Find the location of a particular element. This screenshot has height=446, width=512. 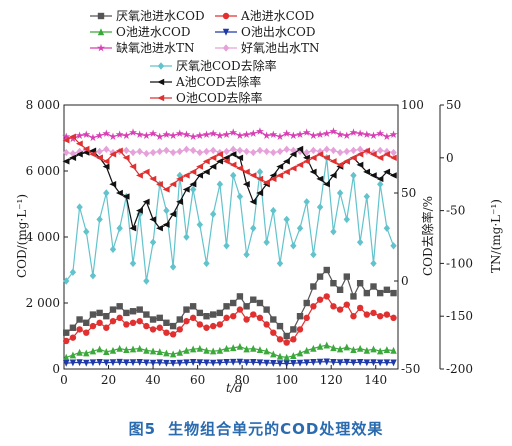

y-right2-tick-label: 0 is located at coordinates (450, 158).